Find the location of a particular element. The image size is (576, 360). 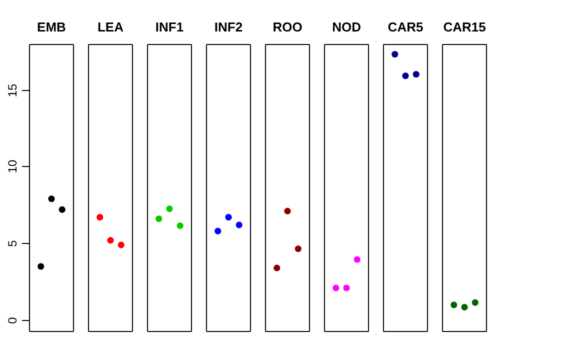

x-tick-label: INF2 is located at coordinates (228, 26).